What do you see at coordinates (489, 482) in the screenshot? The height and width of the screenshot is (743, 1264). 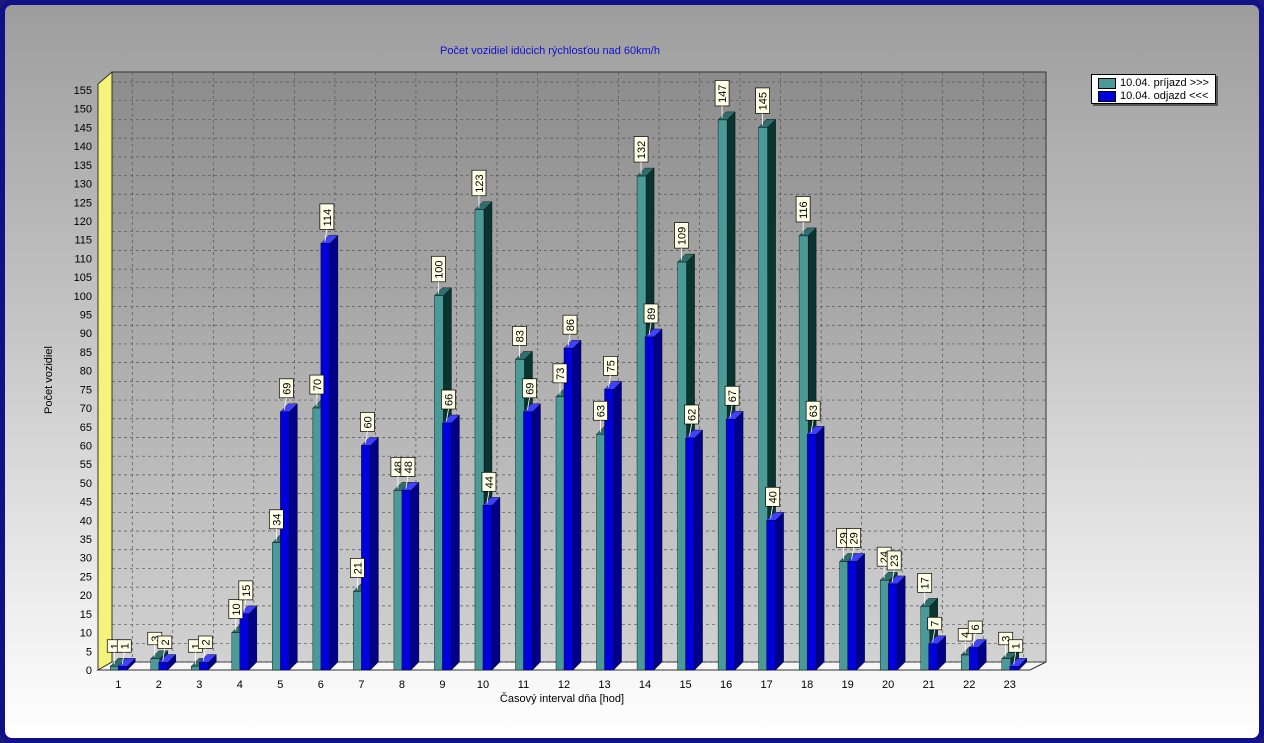 I see `data-label: 44` at bounding box center [489, 482].